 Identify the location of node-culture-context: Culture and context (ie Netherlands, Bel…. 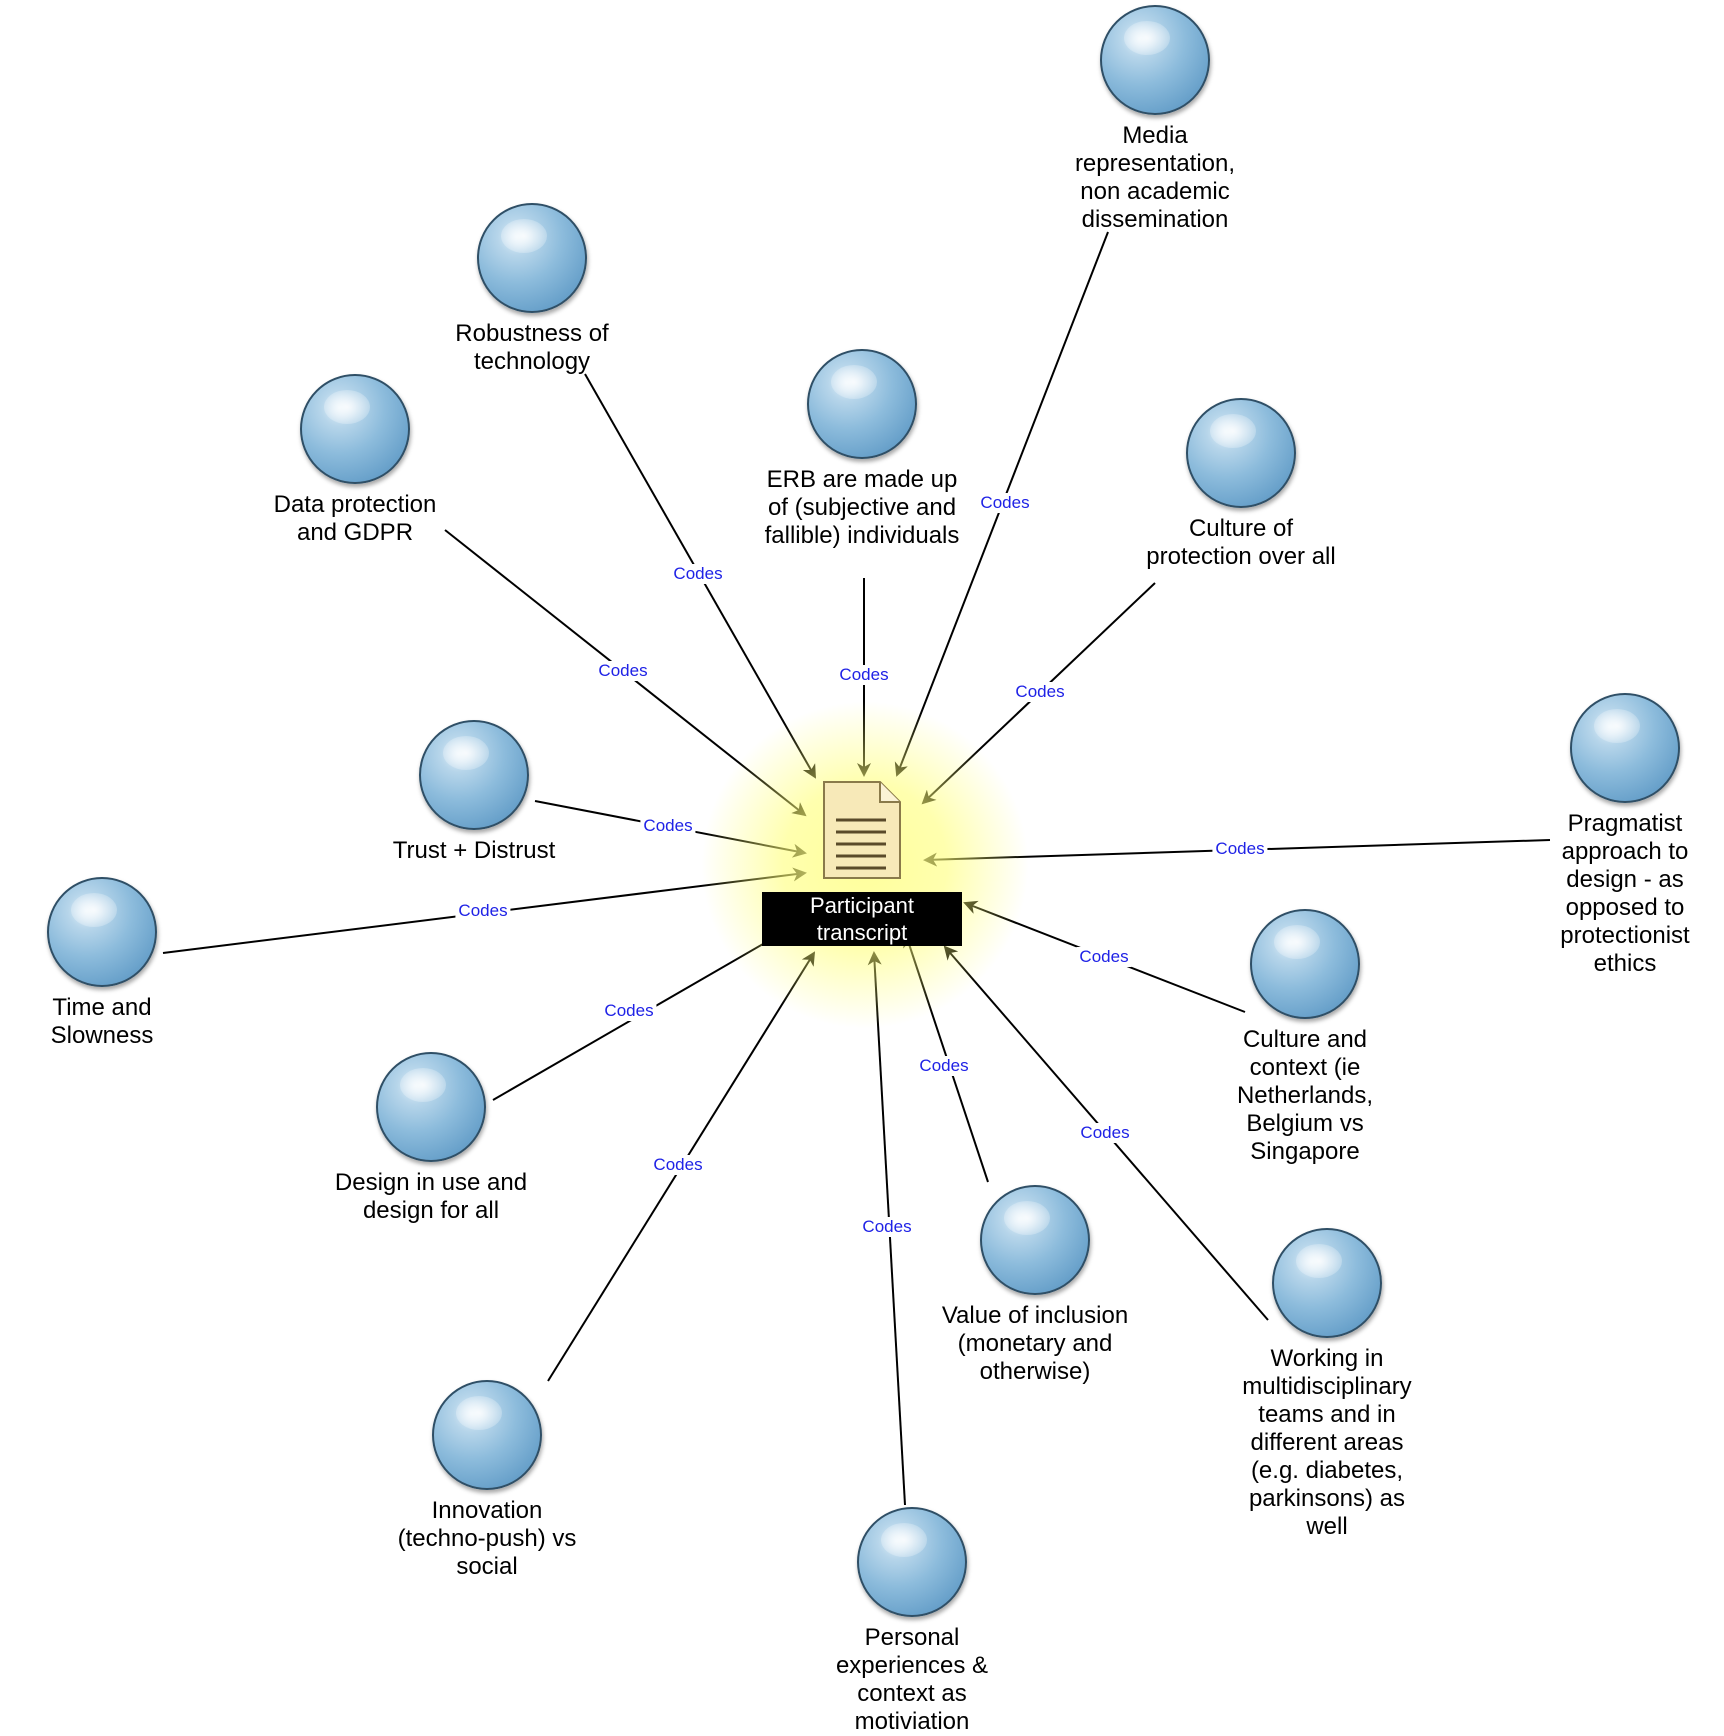
(1305, 1037).